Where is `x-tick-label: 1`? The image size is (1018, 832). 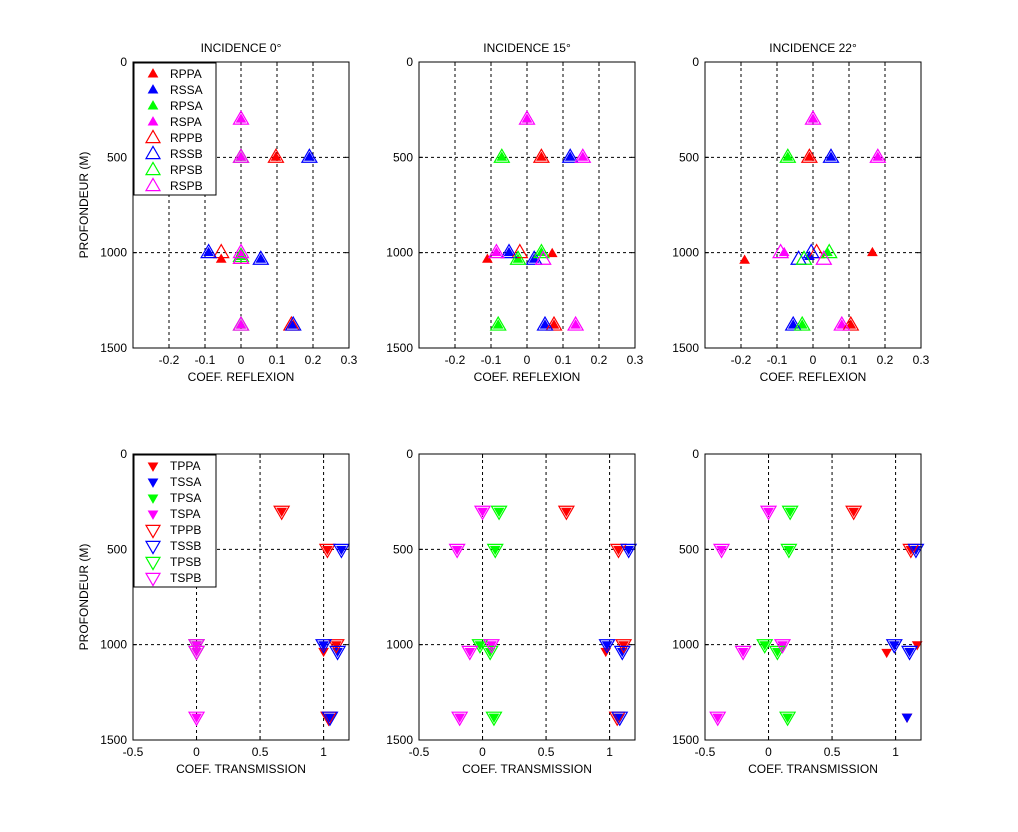 x-tick-label: 1 is located at coordinates (895, 752).